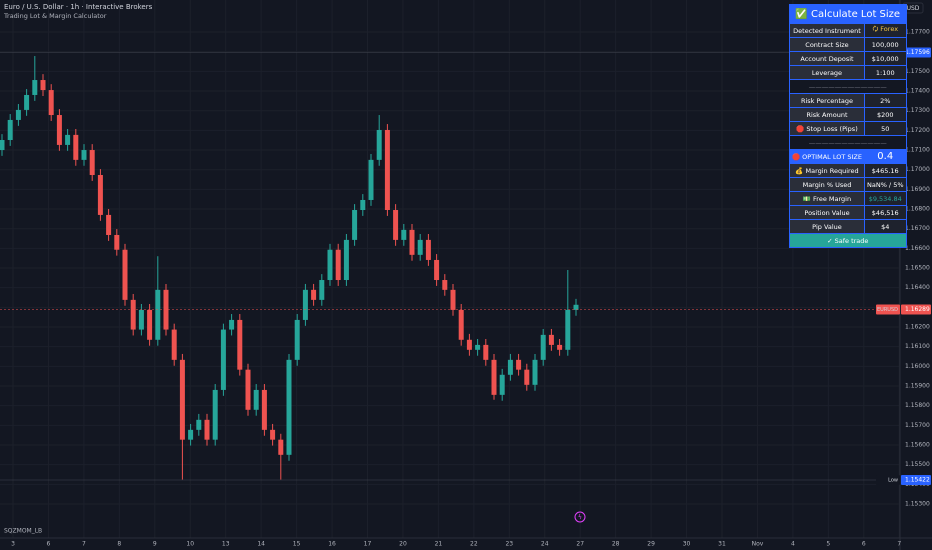  I want to click on panel-header: ✅ Calculate Lot Size, so click(848, 14).